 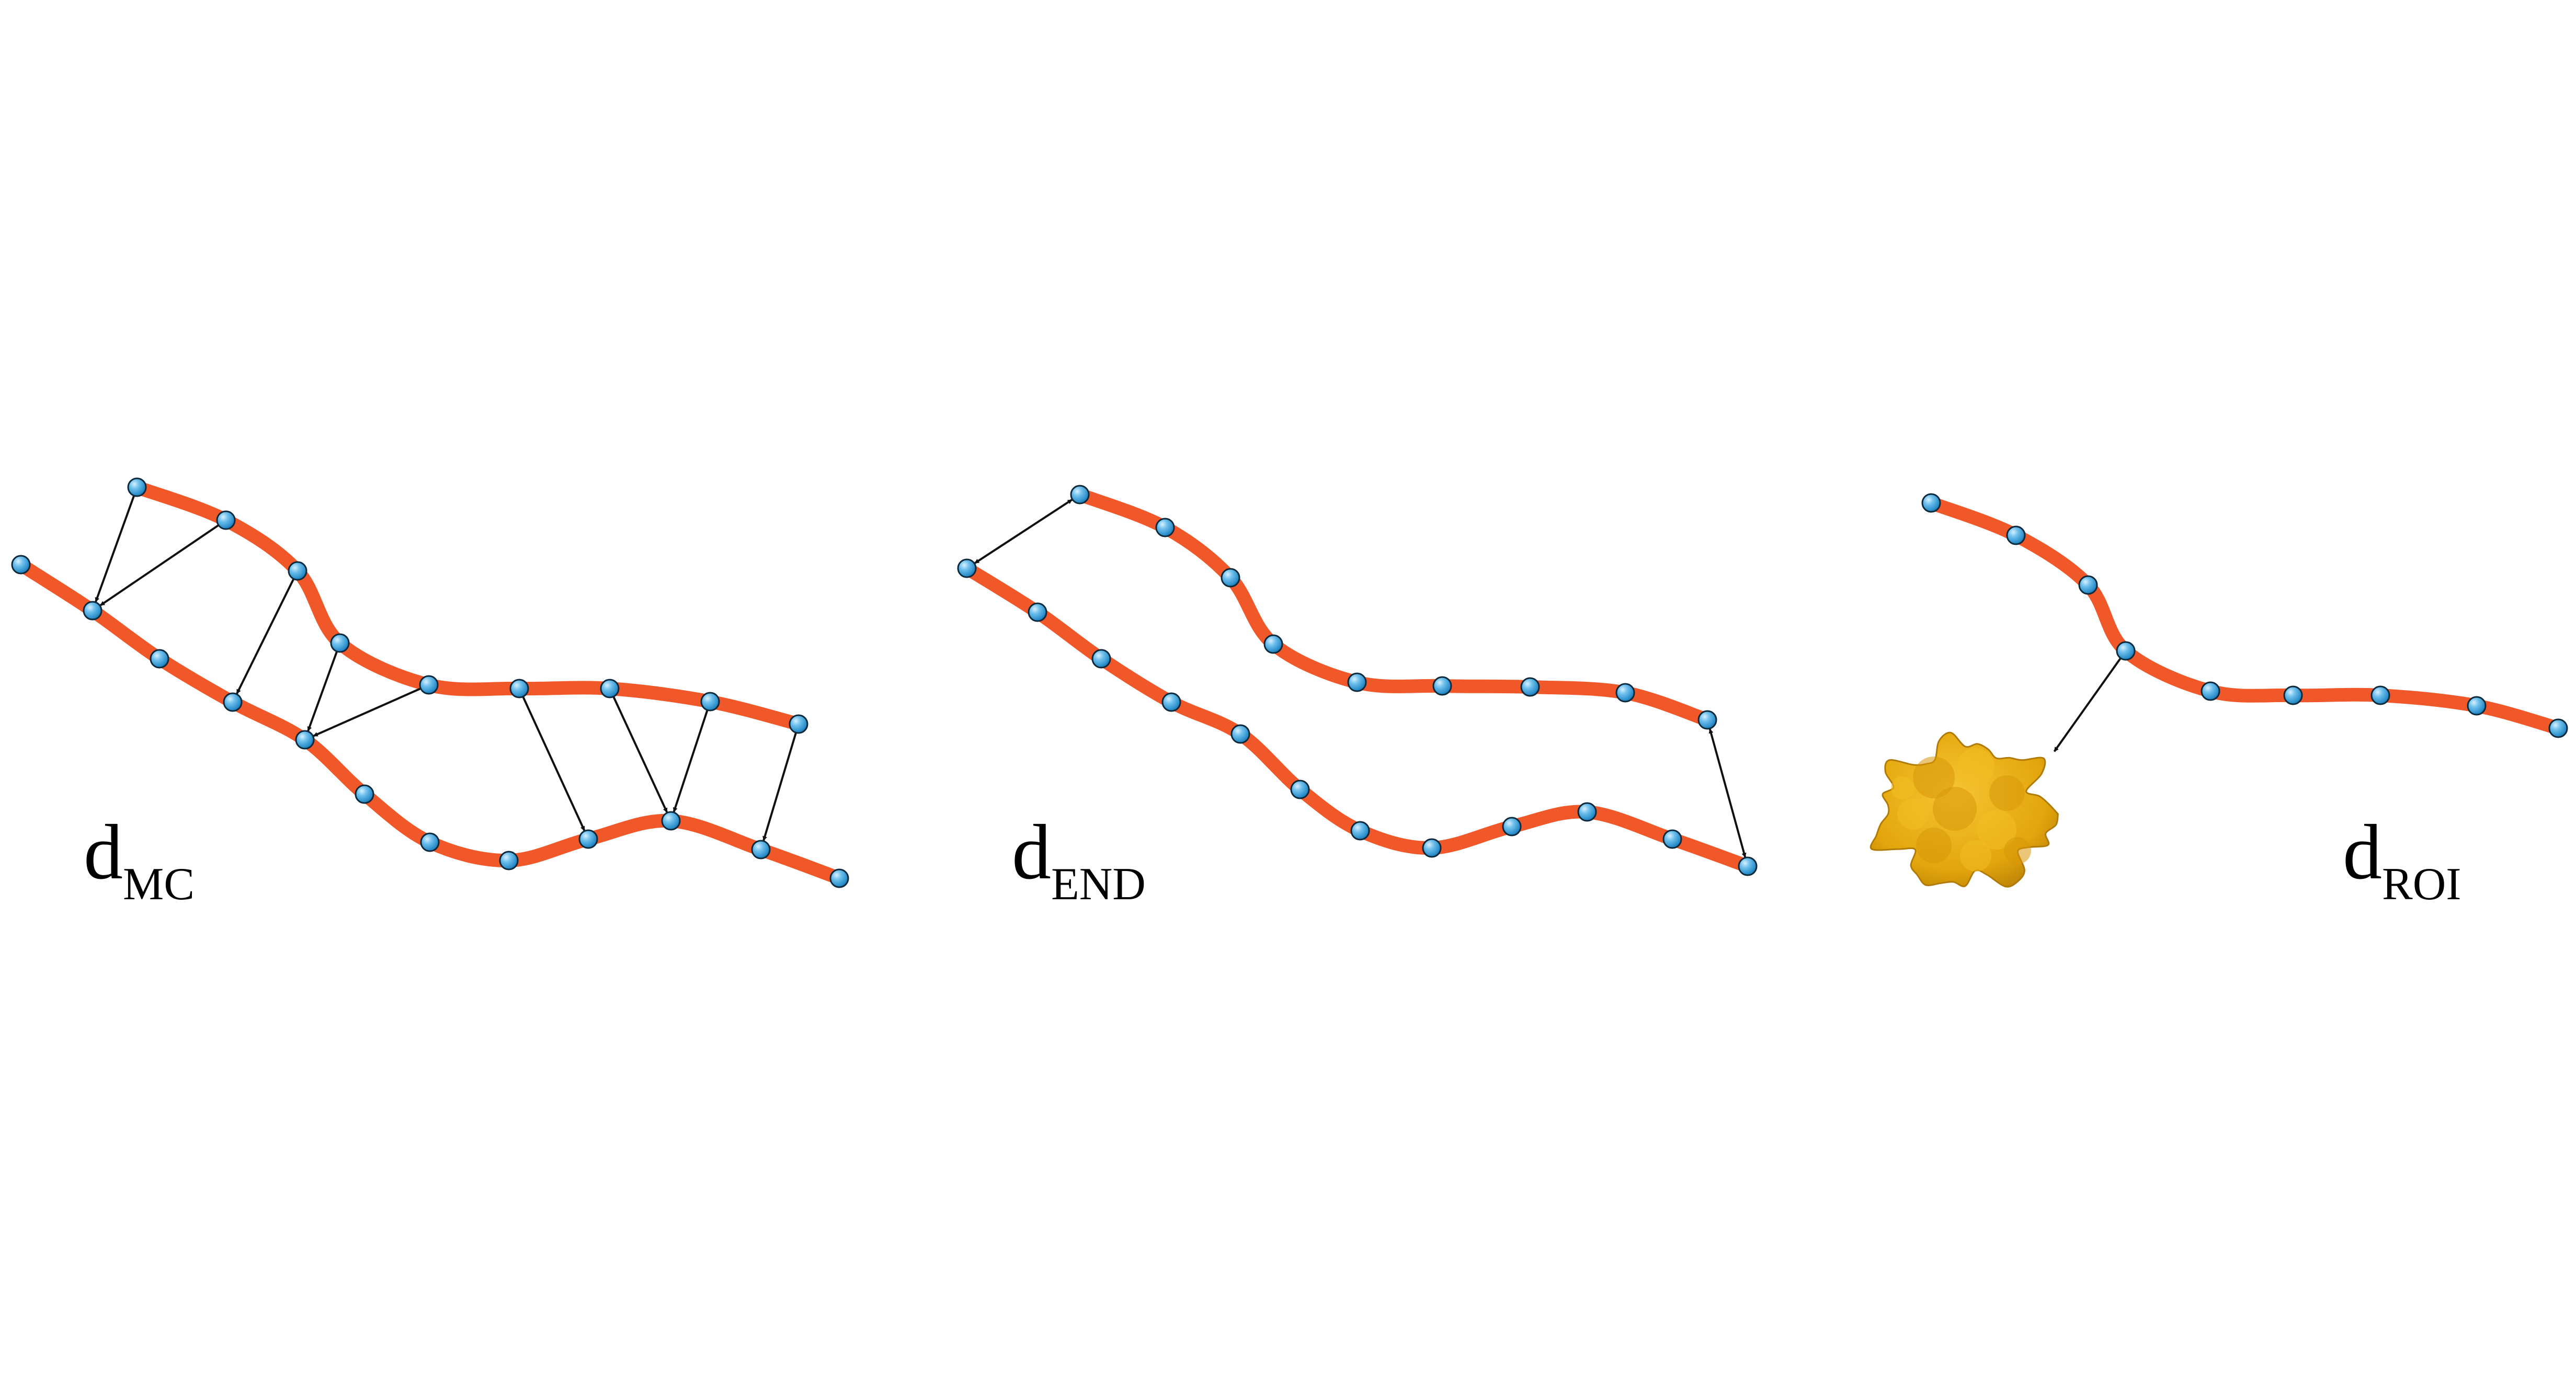 I want to click on panel-mc, so click(x=430, y=682).